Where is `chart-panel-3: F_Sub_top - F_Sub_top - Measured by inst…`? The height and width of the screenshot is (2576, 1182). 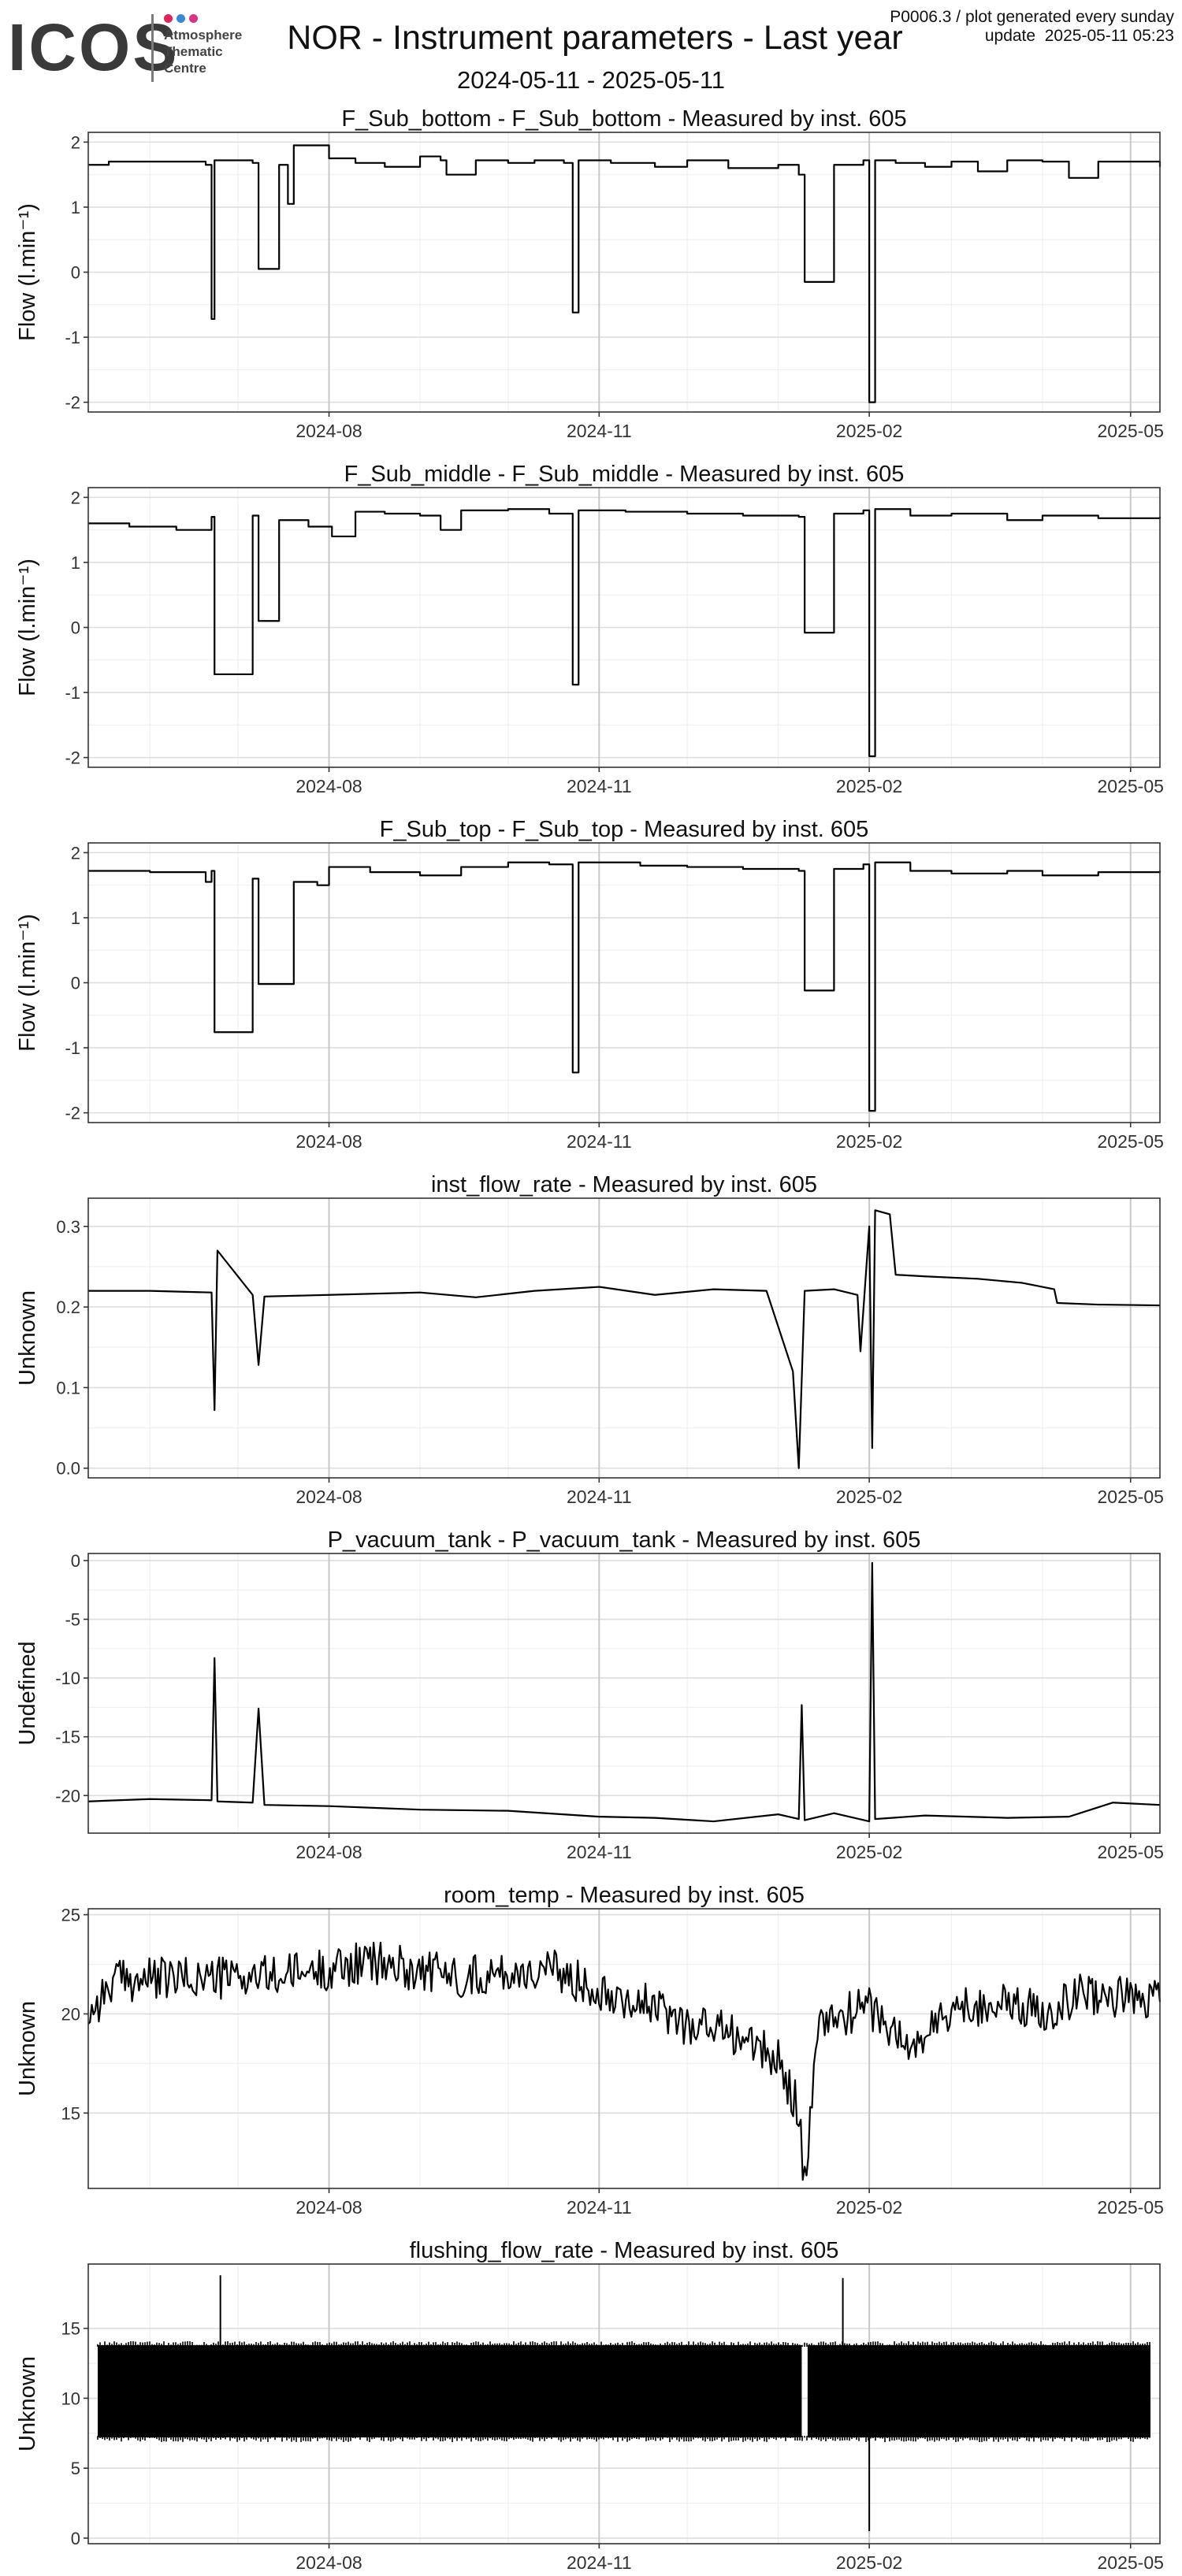
chart-panel-3: F_Sub_top - F_Sub_top - Measured by inst… is located at coordinates (589, 984).